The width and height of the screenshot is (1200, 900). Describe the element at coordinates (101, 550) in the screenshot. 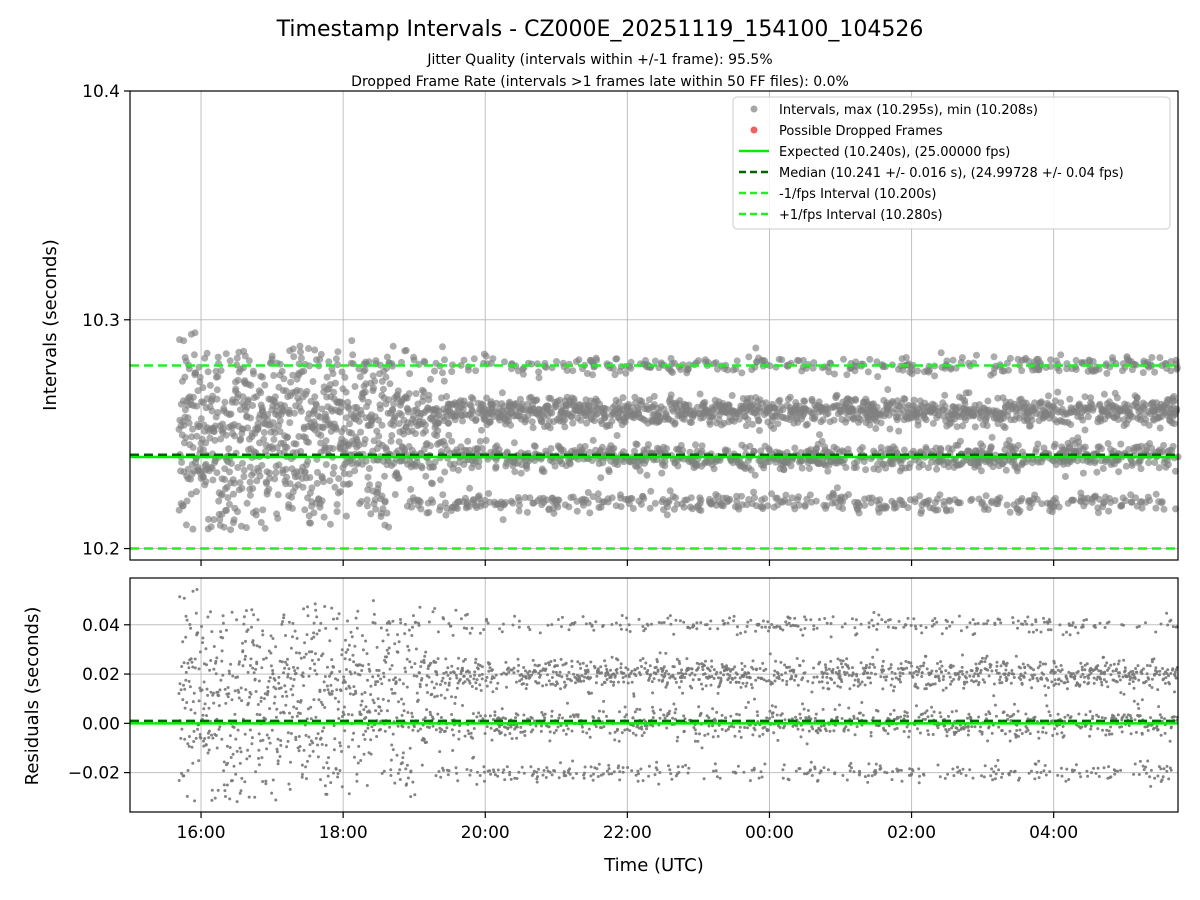

I see `y-tick-label: 10.2` at that location.